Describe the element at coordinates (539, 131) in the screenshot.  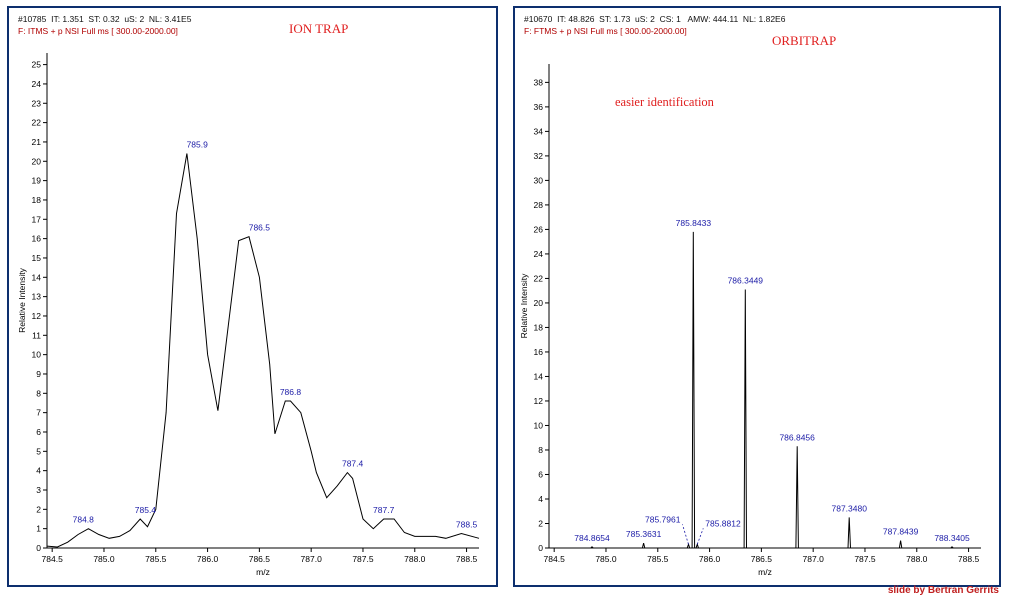
I see `y-tick-label: 34` at that location.